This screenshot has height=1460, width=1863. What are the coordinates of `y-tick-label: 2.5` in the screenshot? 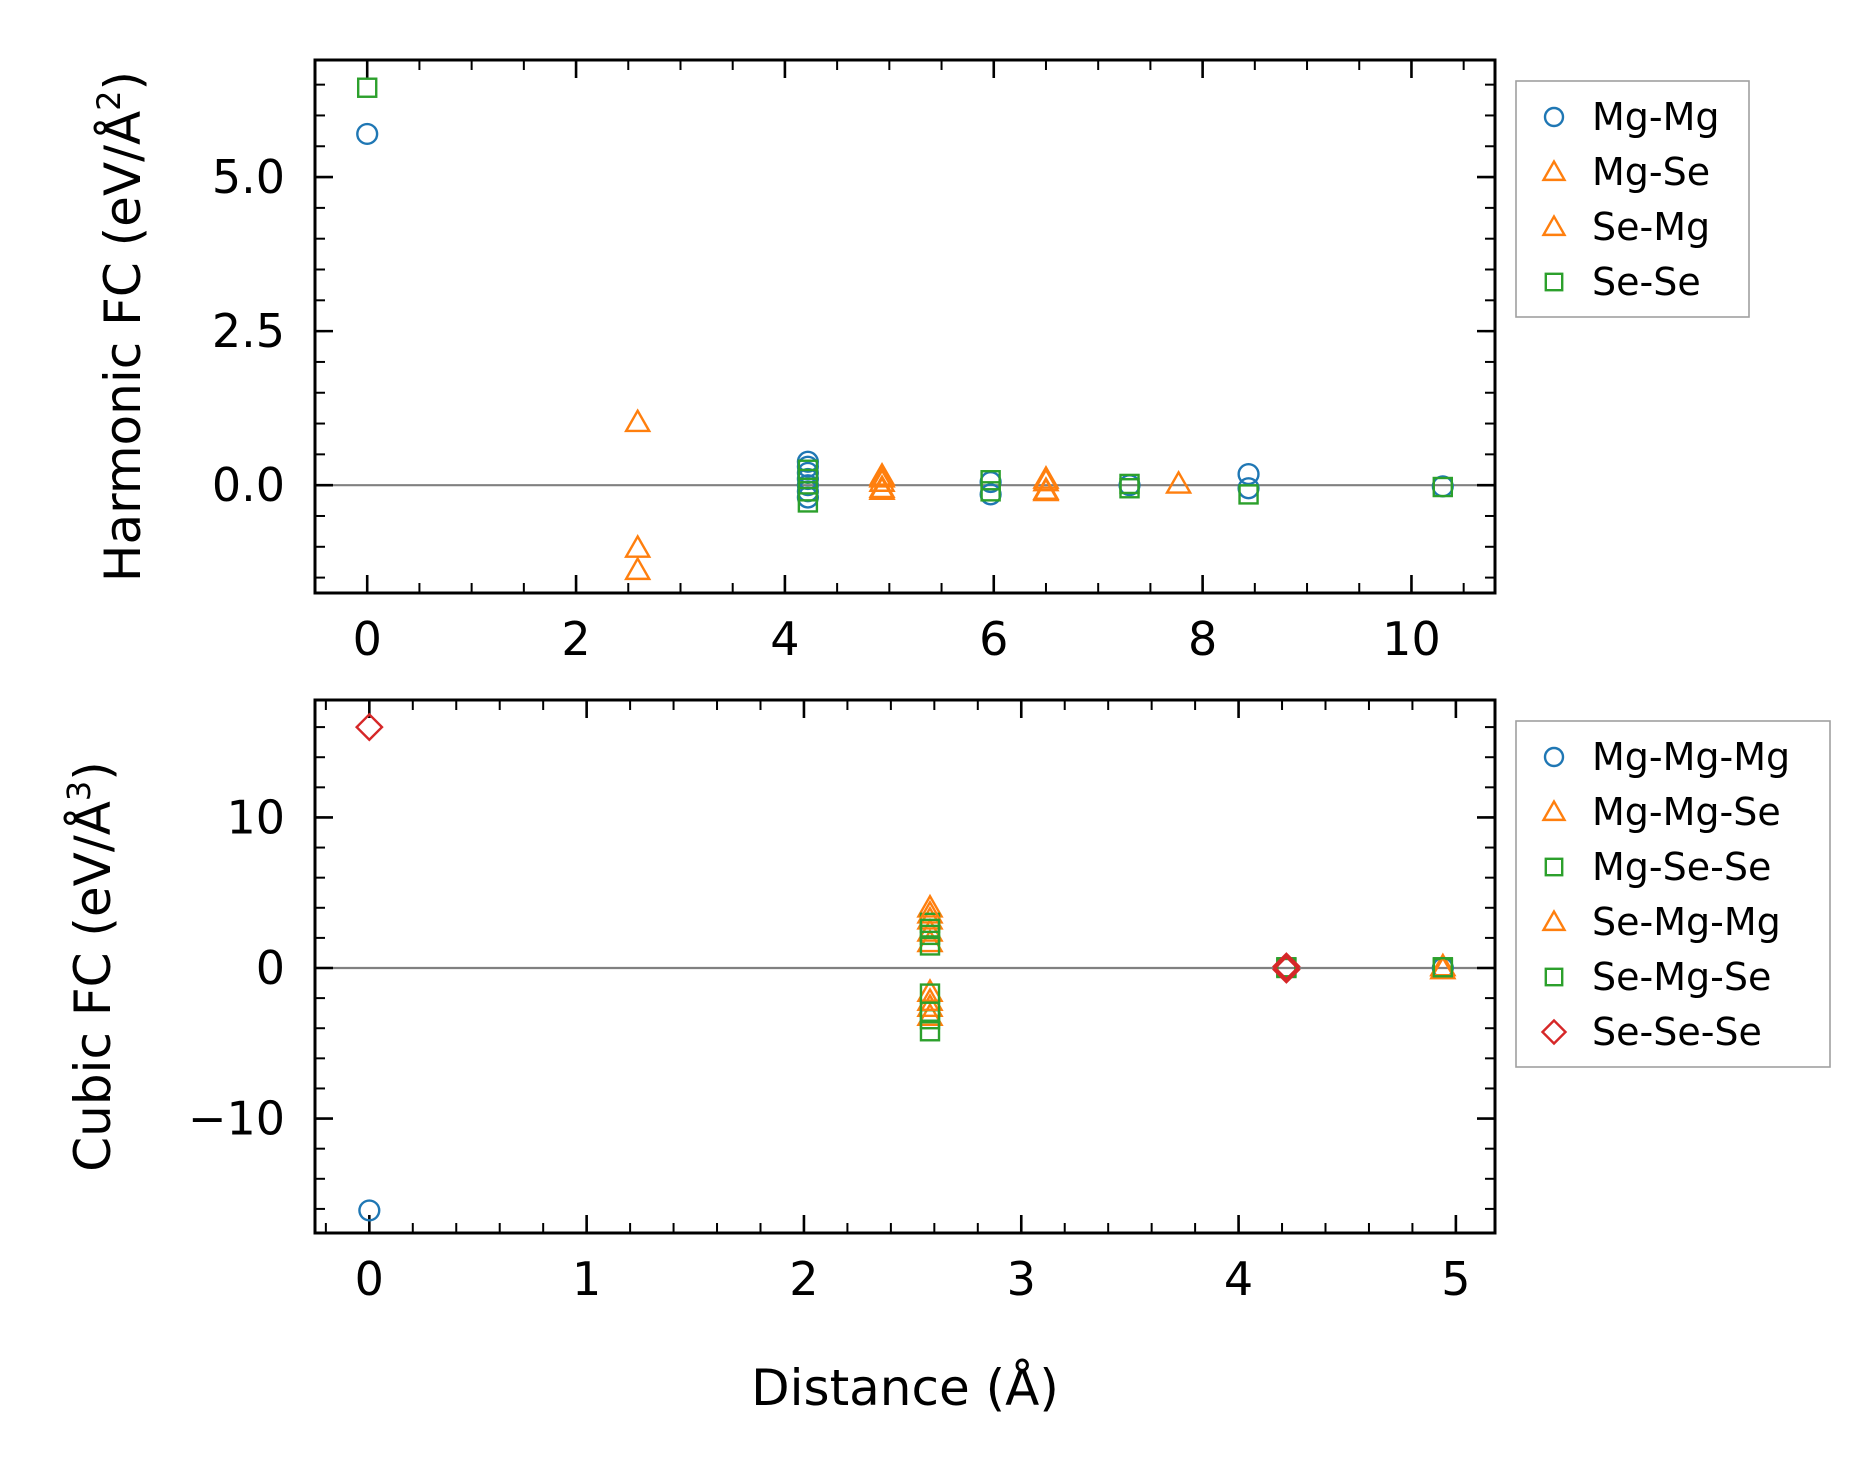 It's located at (248, 331).